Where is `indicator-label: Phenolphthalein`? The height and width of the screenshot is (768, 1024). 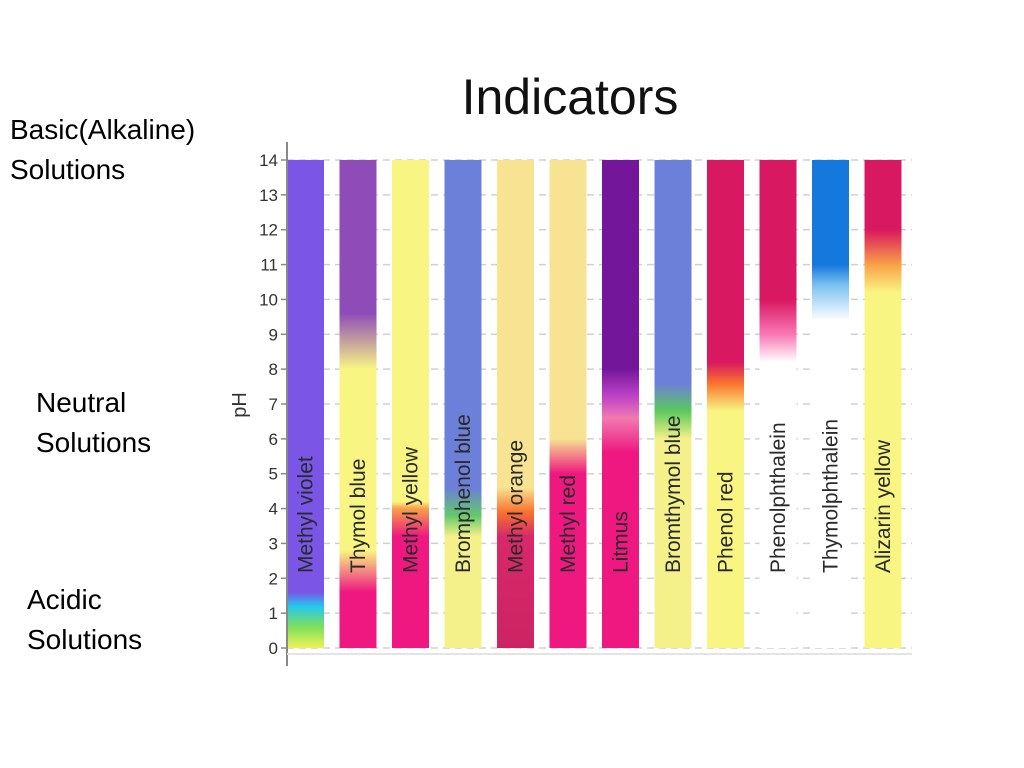 indicator-label: Phenolphthalein is located at coordinates (778, 497).